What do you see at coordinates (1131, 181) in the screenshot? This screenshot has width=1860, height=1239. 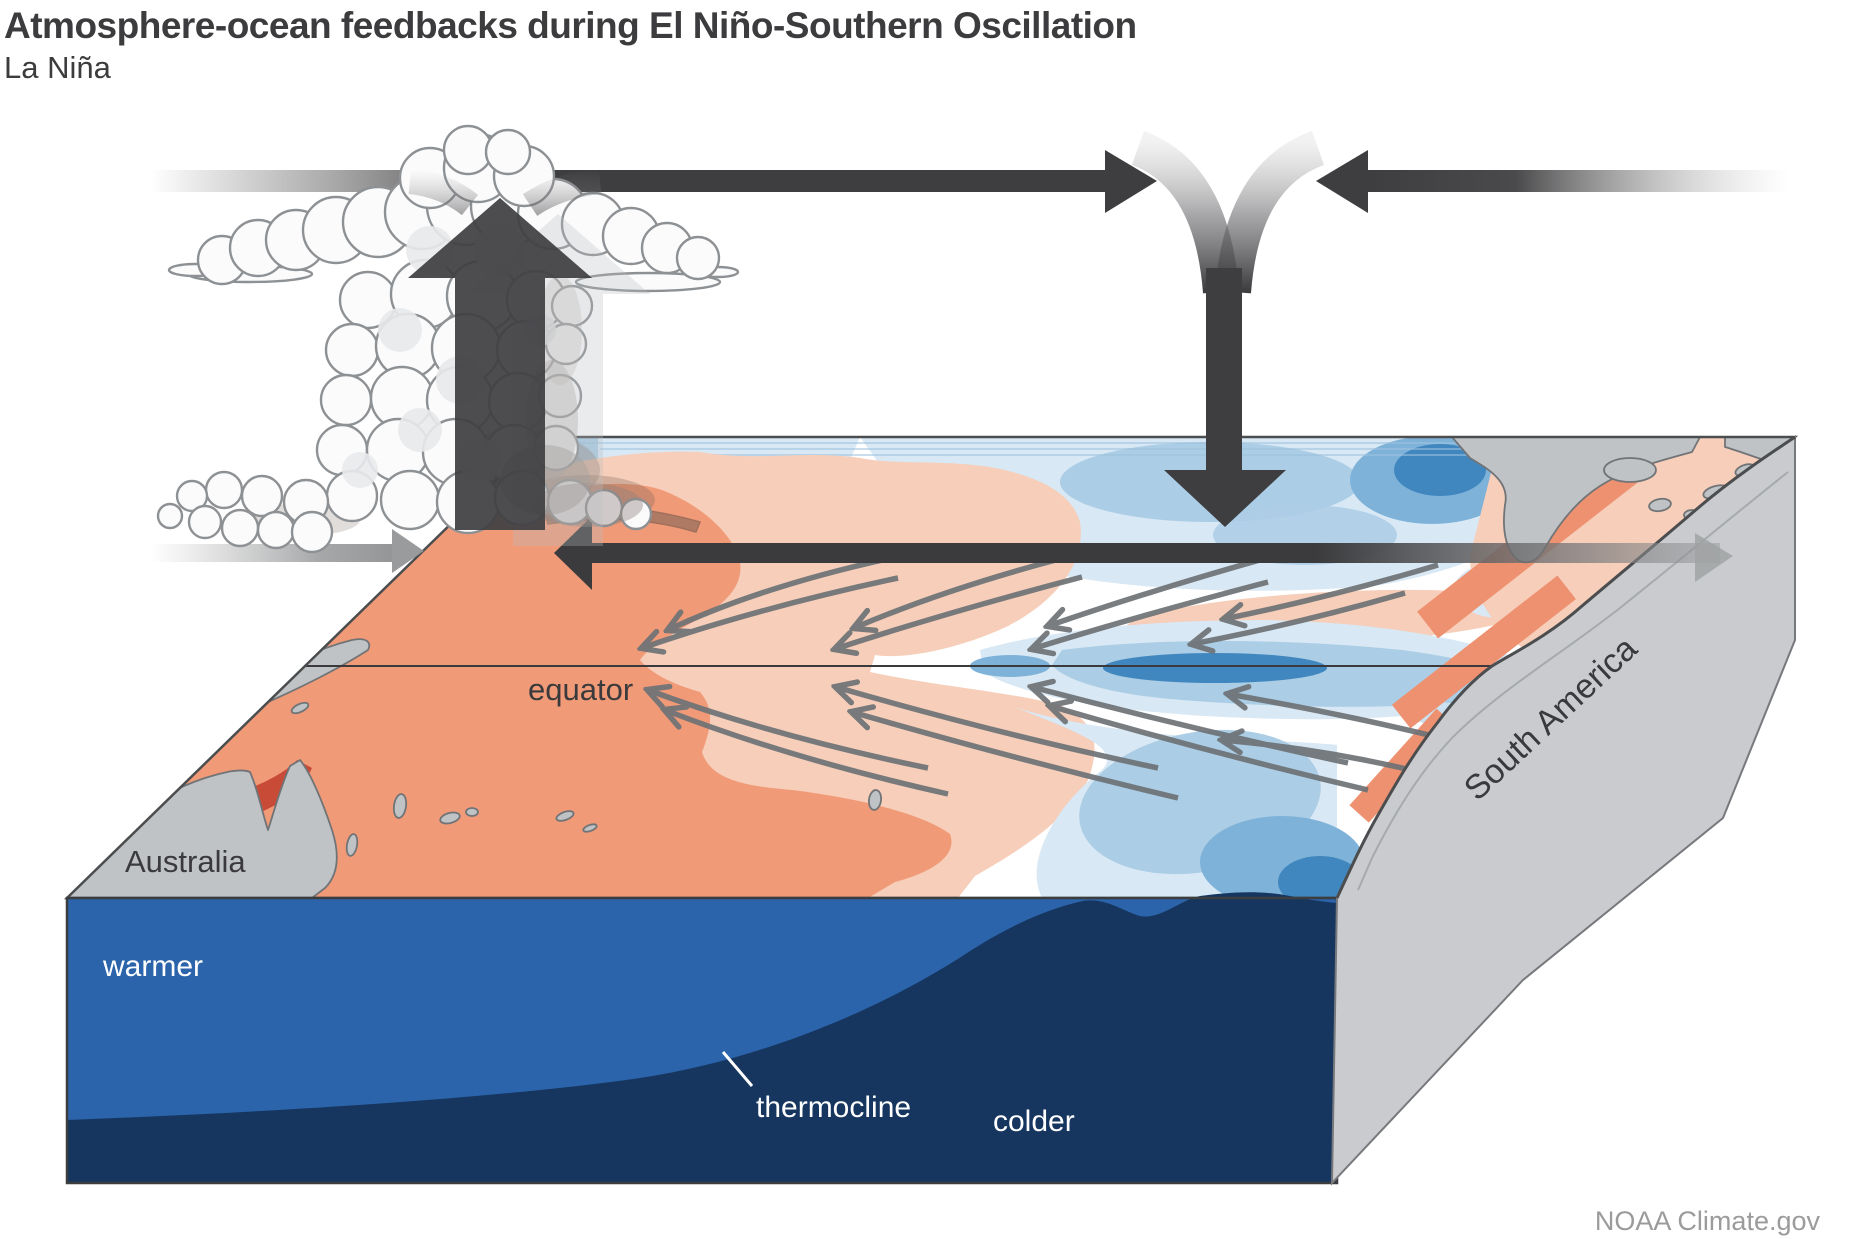 I see `upper-eastward-arrowhead-icon` at bounding box center [1131, 181].